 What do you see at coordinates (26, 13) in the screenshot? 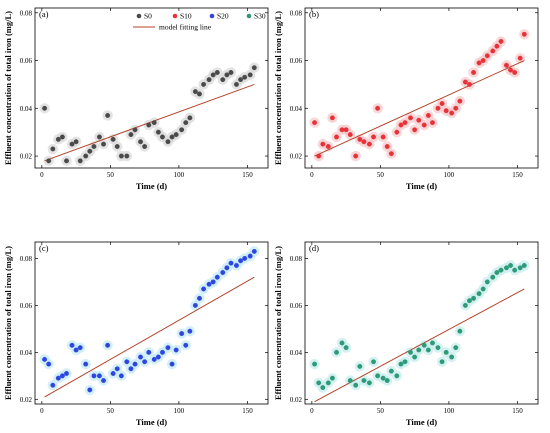
I see `y-tick-label: 0.08` at bounding box center [26, 13].